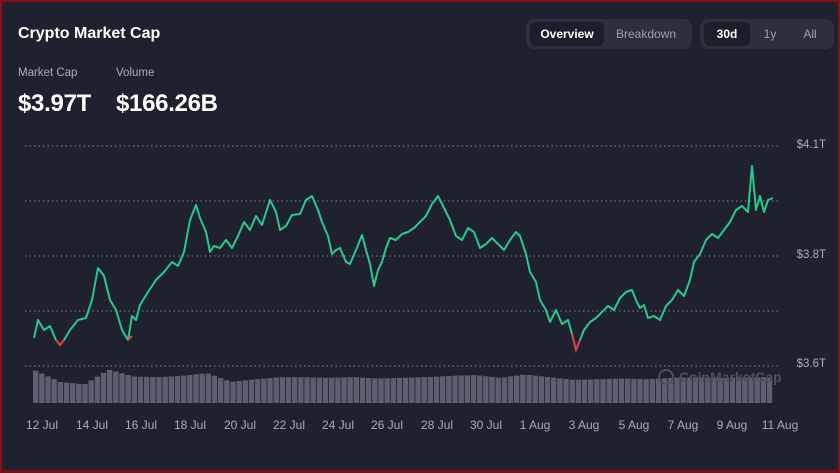 The height and width of the screenshot is (473, 840). I want to click on y-tick-label: $3.6T, so click(811, 364).